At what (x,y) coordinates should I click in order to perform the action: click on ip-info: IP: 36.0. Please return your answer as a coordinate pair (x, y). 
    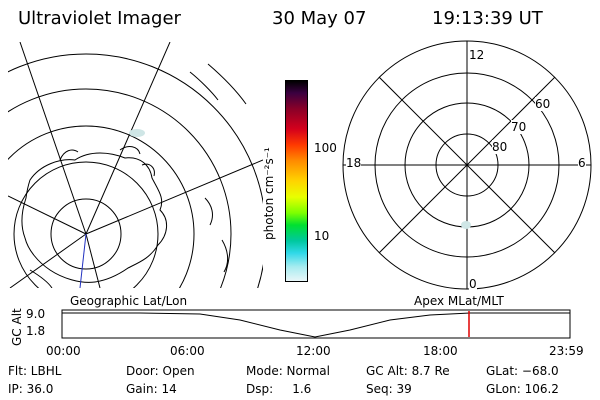
    Looking at the image, I should click on (31, 389).